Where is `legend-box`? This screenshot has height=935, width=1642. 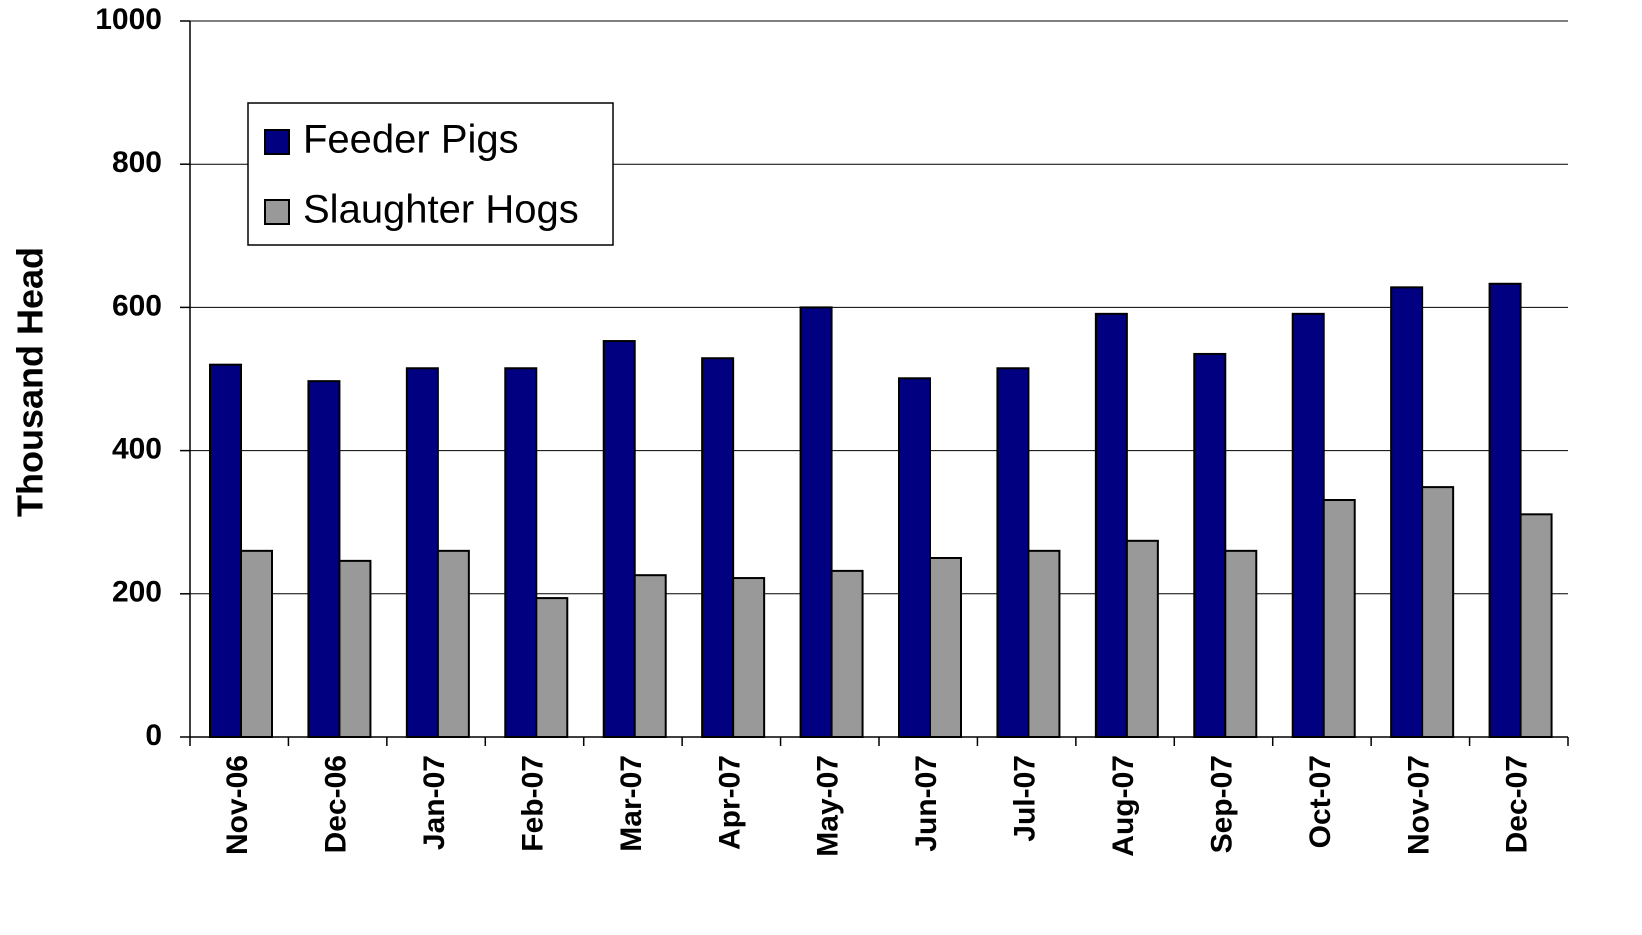
legend-box is located at coordinates (430, 174).